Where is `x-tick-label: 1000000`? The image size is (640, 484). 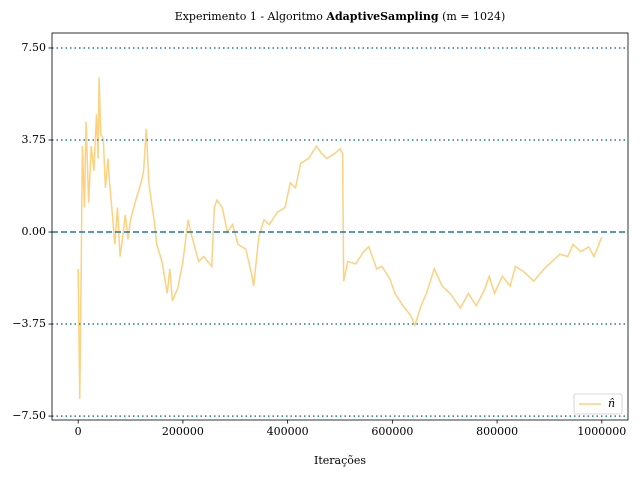
x-tick-label: 1000000 is located at coordinates (601, 431).